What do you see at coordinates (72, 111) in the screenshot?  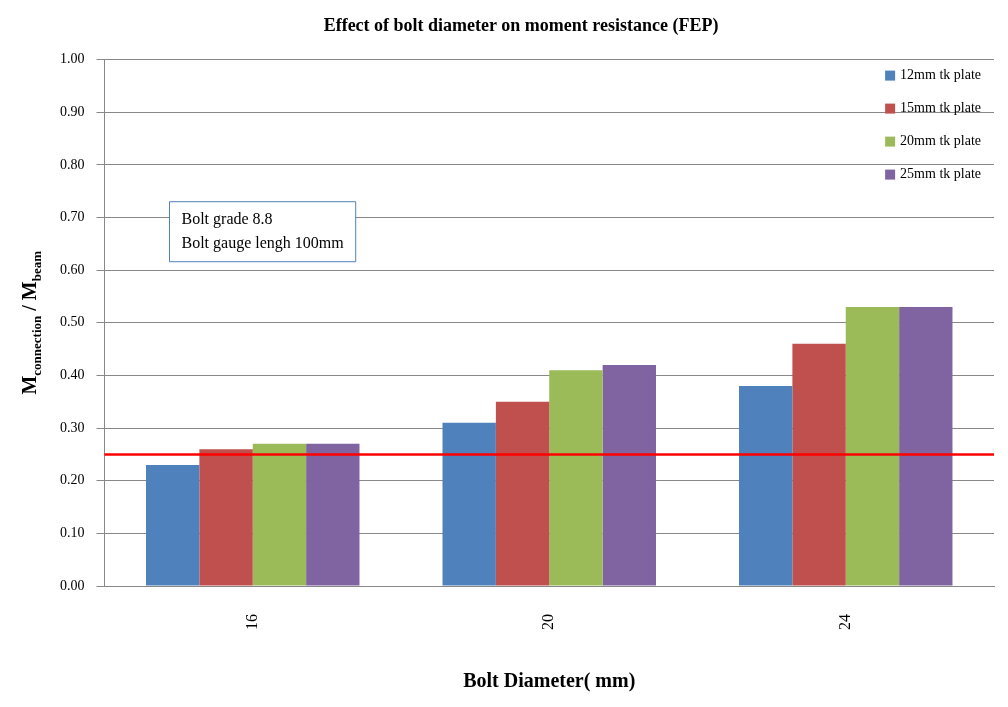 I see `y-tick-label: 0.90` at bounding box center [72, 111].